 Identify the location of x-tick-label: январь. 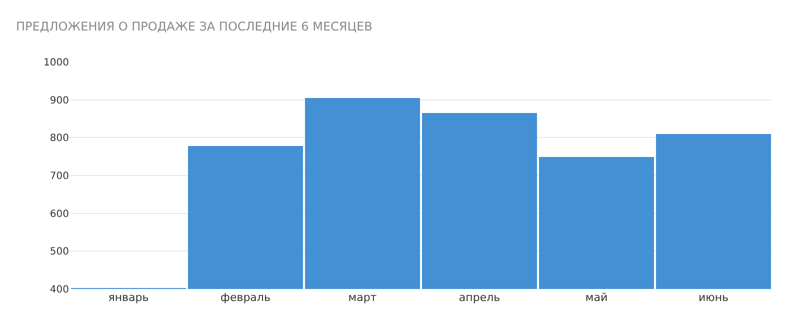
(128, 297).